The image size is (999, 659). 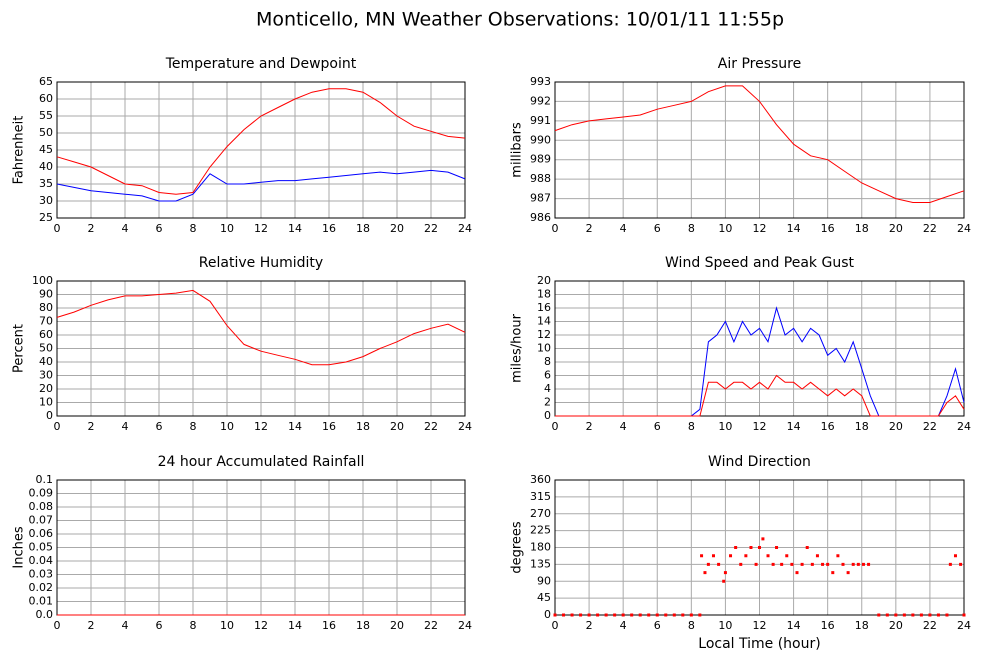 I want to click on y-tick-label: 14, so click(x=544, y=321).